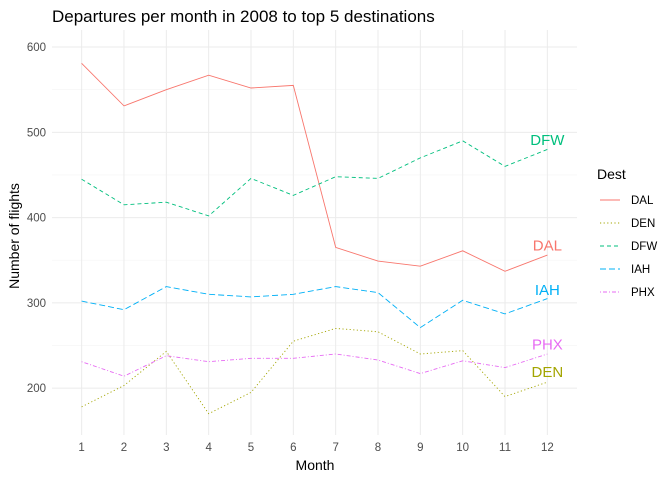 The height and width of the screenshot is (480, 672). What do you see at coordinates (627, 232) in the screenshot?
I see `legend: Dest DAL DEN DFW IAH PHX` at bounding box center [627, 232].